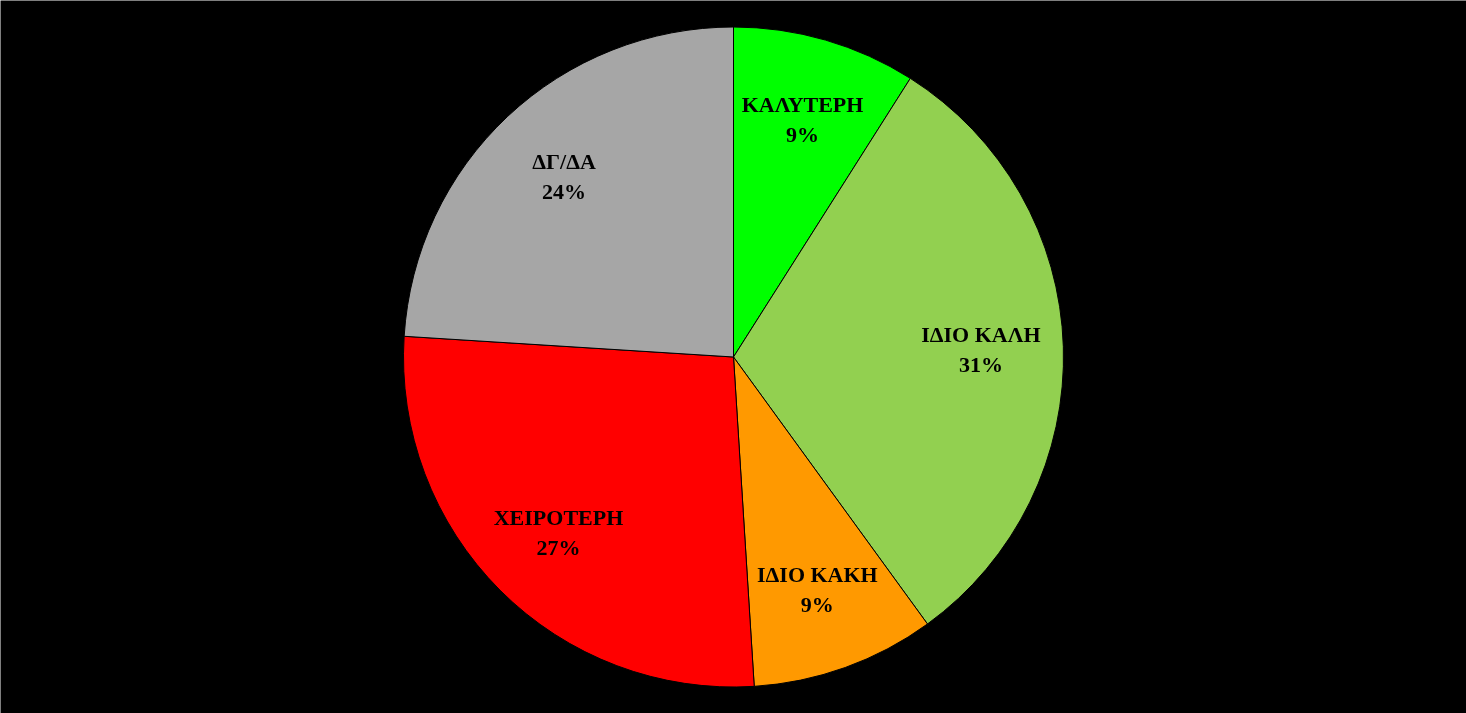 This screenshot has height=713, width=1466. What do you see at coordinates (558, 517) in the screenshot?
I see `slice-label: ΧΕΙΡΟΤΕΡΗ` at bounding box center [558, 517].